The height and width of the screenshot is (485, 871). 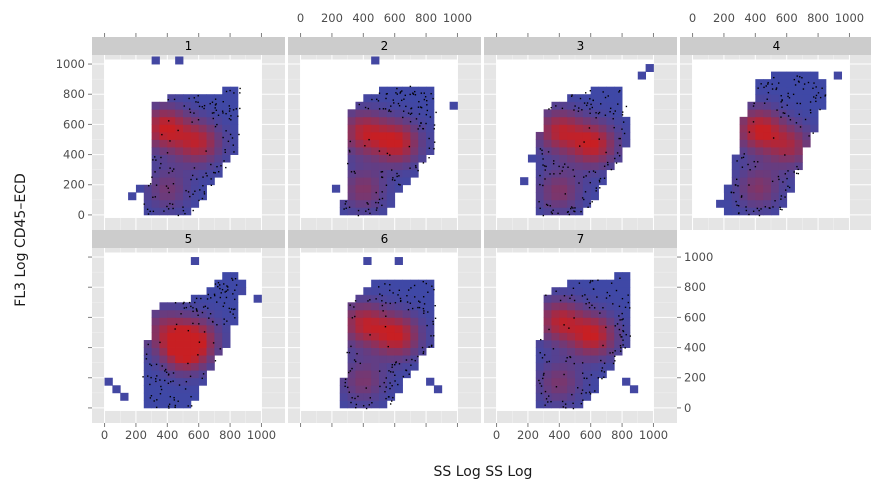 I want to click on facet-panel-2: 2, so click(x=384, y=133).